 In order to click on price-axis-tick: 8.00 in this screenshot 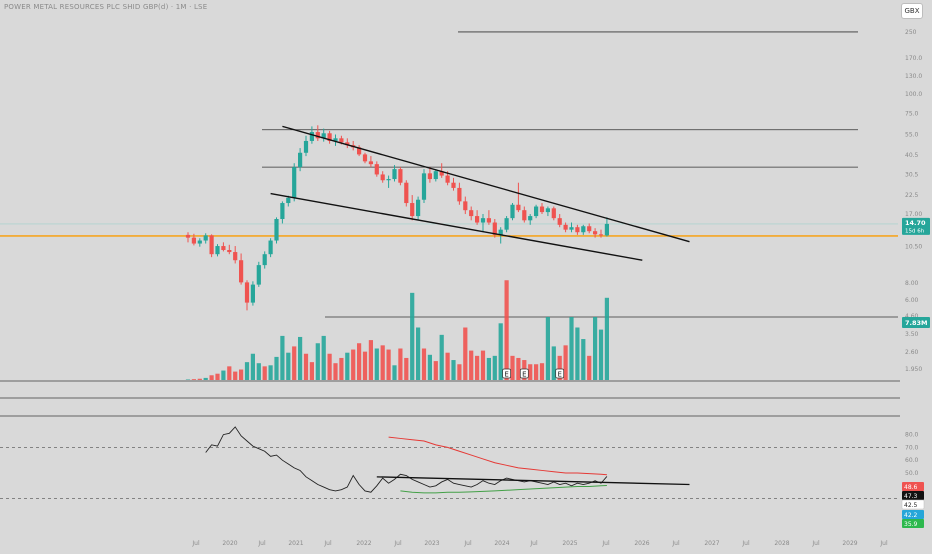, I will do `click(912, 283)`.